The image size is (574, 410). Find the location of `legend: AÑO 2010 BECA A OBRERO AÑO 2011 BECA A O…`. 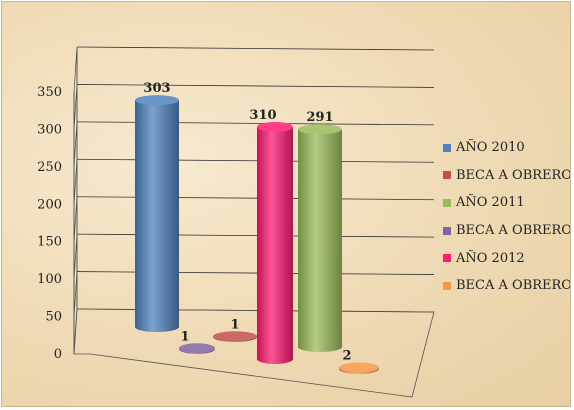

legend: AÑO 2010 BECA A OBRERO AÑO 2011 BECA A O… is located at coordinates (507, 217).